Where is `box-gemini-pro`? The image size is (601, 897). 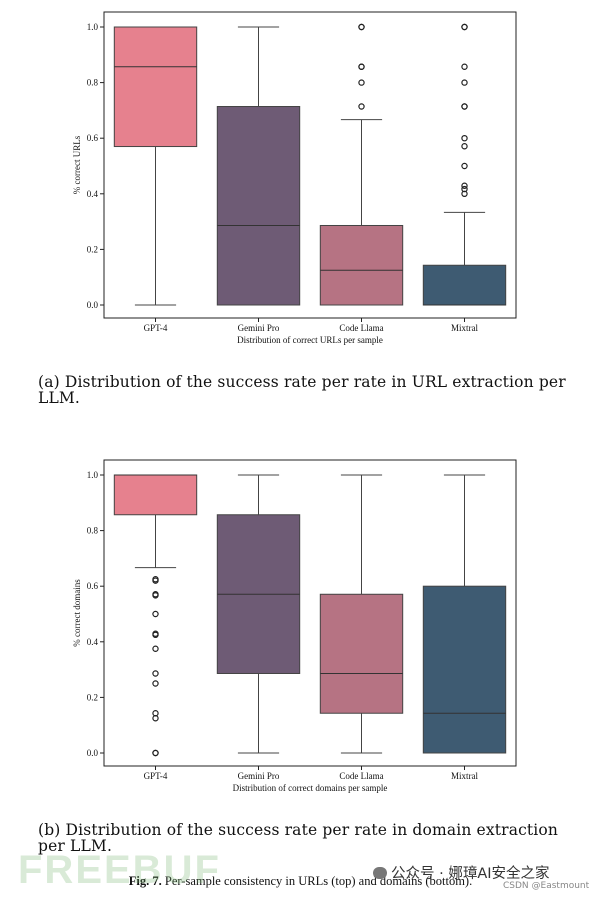 box-gemini-pro is located at coordinates (258, 206).